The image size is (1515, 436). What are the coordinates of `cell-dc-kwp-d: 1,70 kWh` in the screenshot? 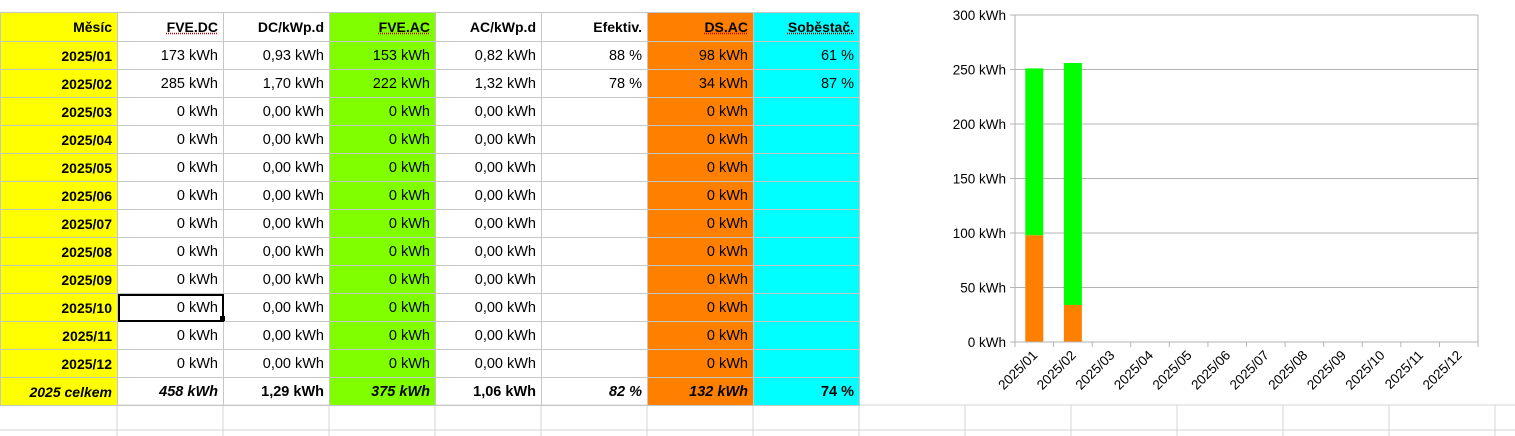 It's located at (276, 83).